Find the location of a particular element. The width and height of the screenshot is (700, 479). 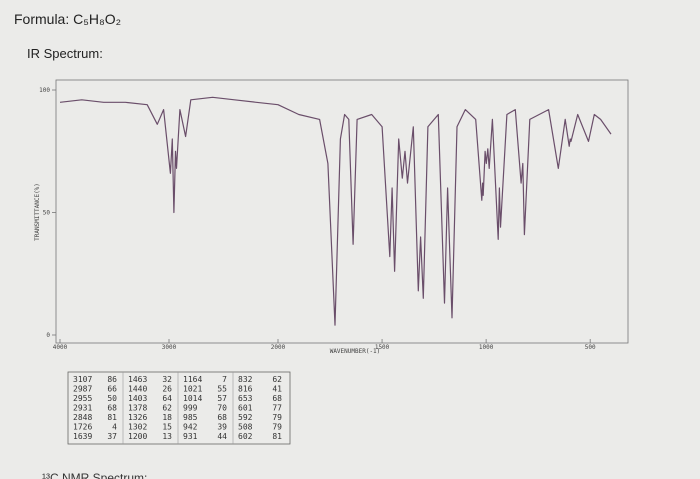

peak-transmittance: 77 is located at coordinates (277, 408).